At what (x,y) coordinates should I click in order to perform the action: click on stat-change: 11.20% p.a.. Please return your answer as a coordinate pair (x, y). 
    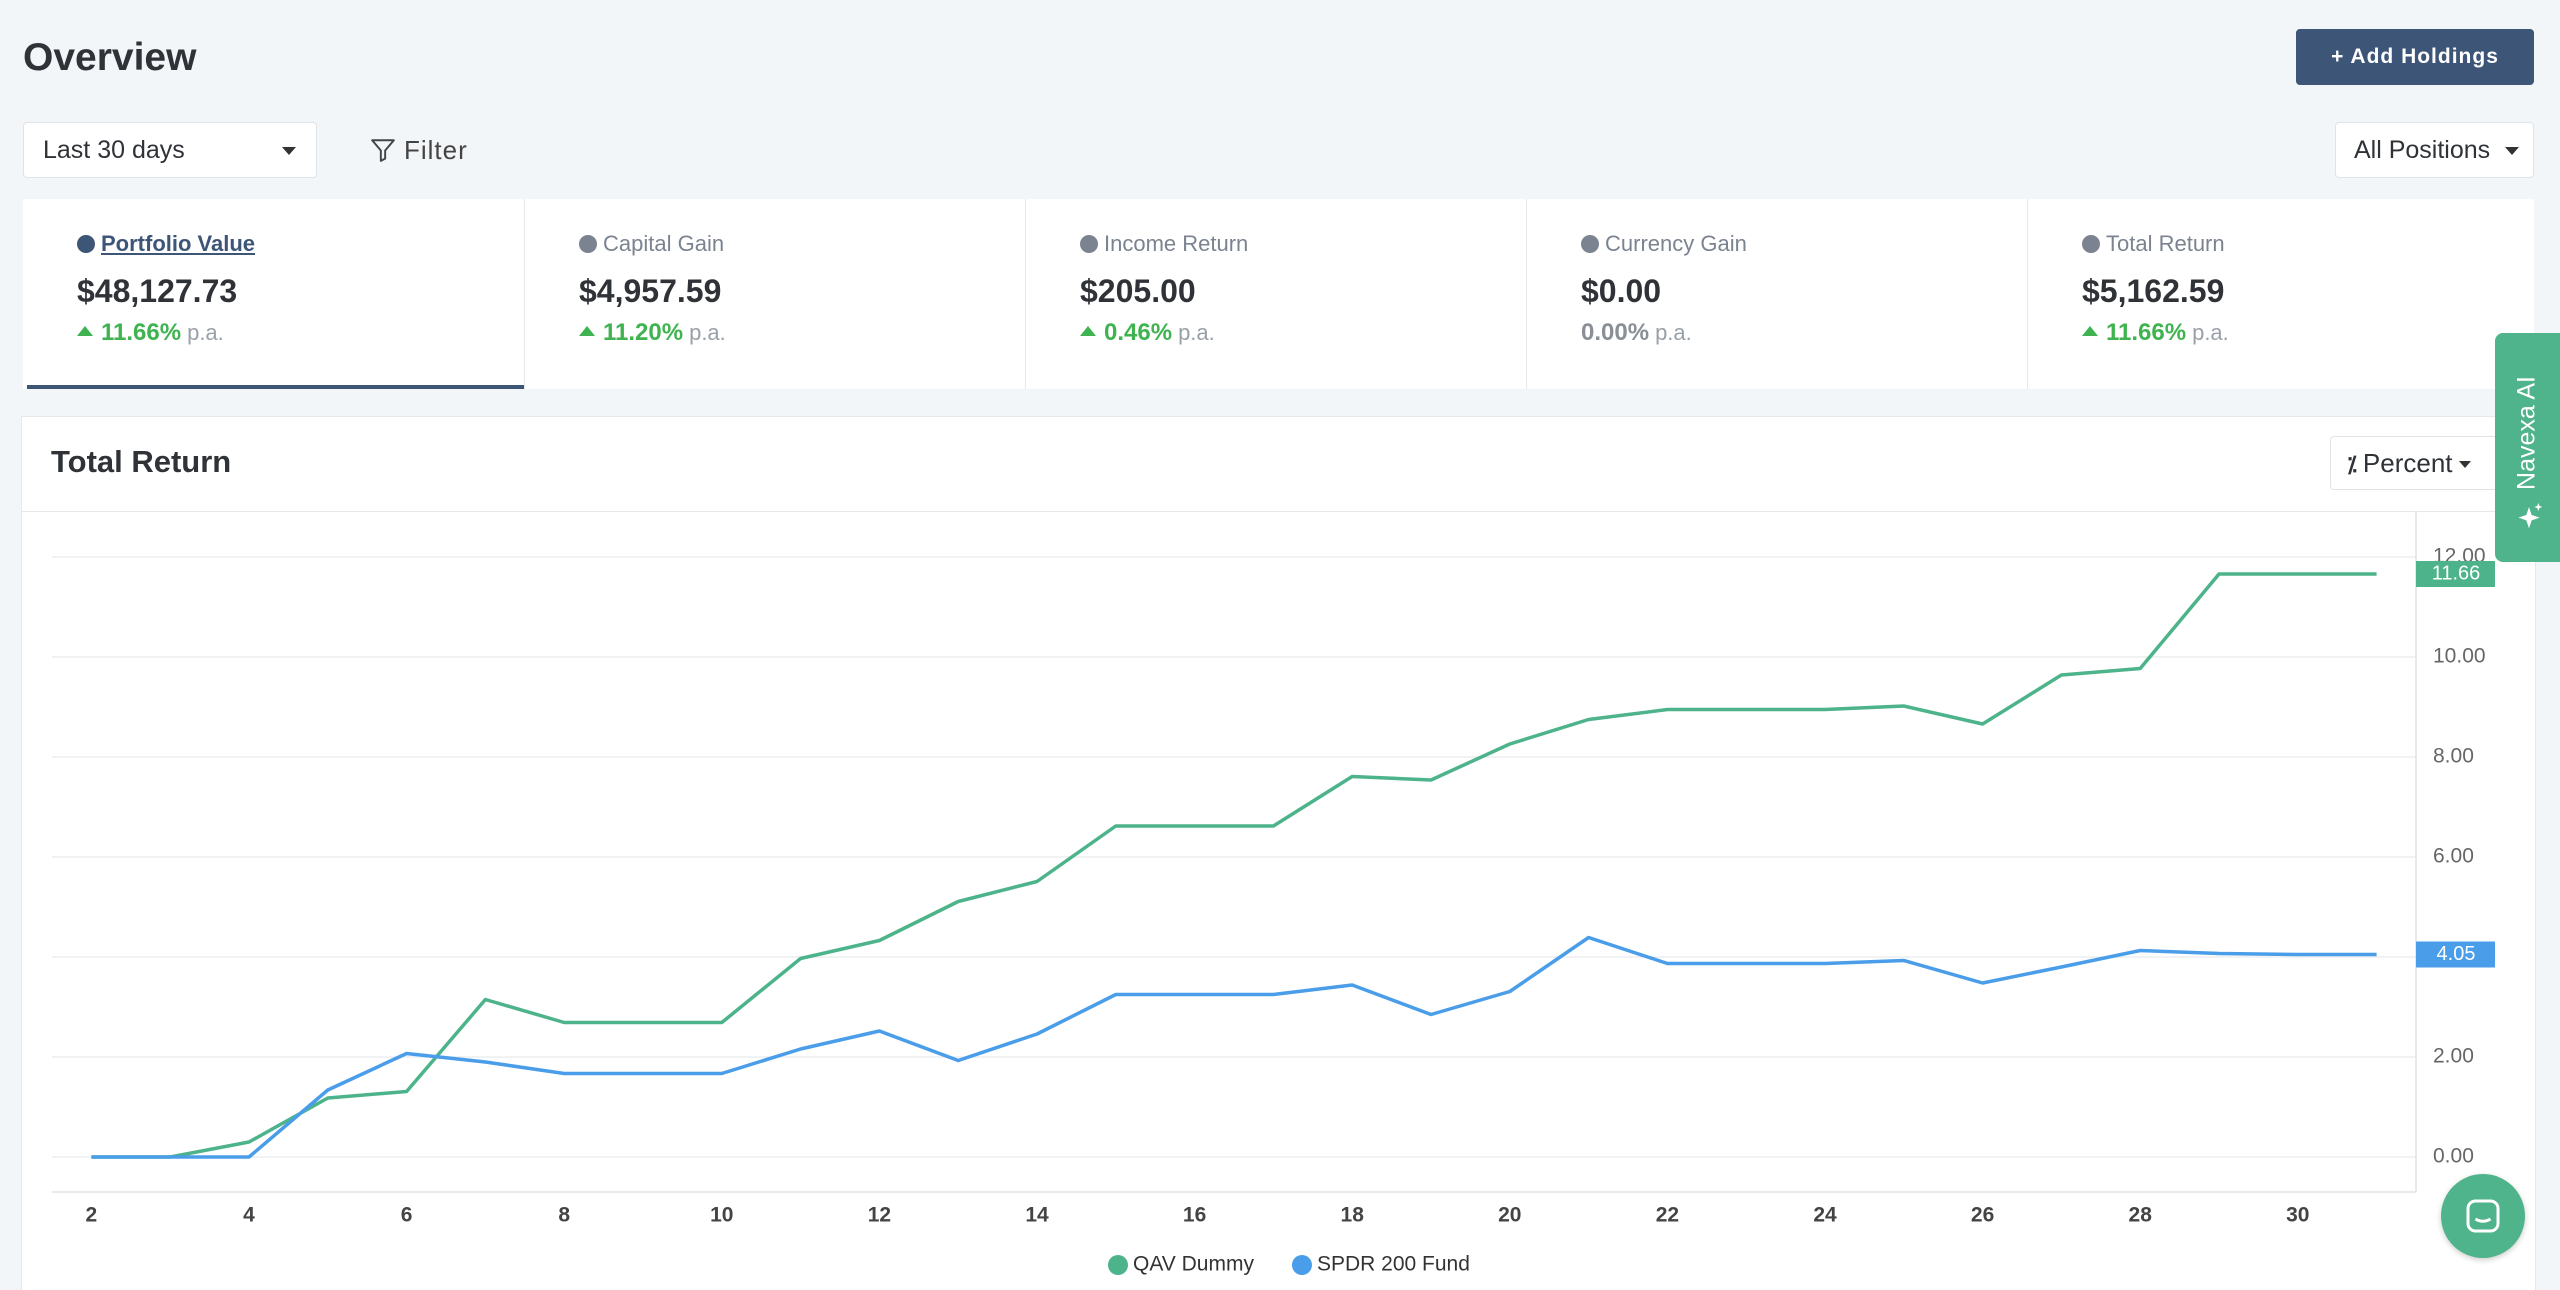
    Looking at the image, I should click on (652, 333).